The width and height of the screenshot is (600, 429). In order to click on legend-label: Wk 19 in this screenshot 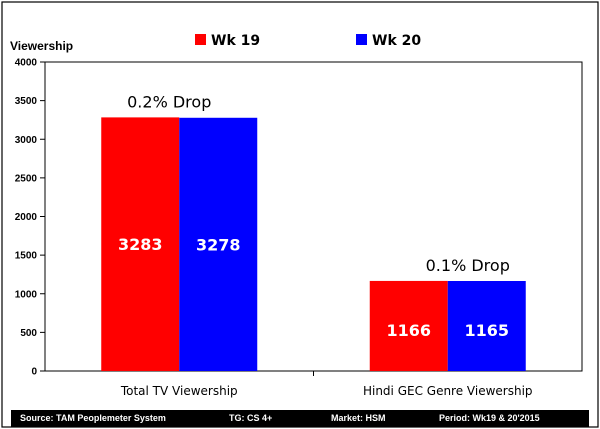, I will do `click(235, 41)`.